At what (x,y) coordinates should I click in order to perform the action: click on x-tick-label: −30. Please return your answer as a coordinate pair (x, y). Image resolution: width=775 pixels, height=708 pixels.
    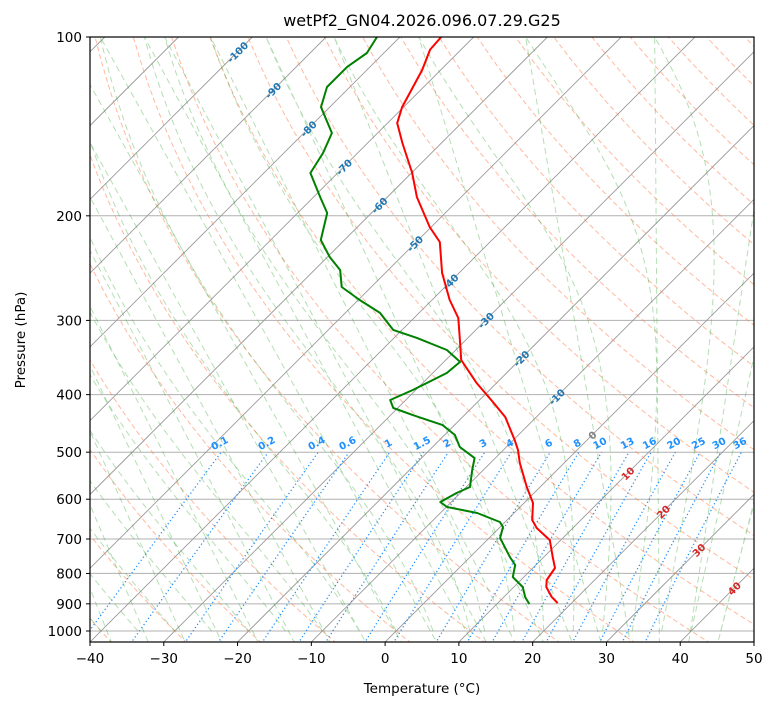
    Looking at the image, I should click on (164, 659).